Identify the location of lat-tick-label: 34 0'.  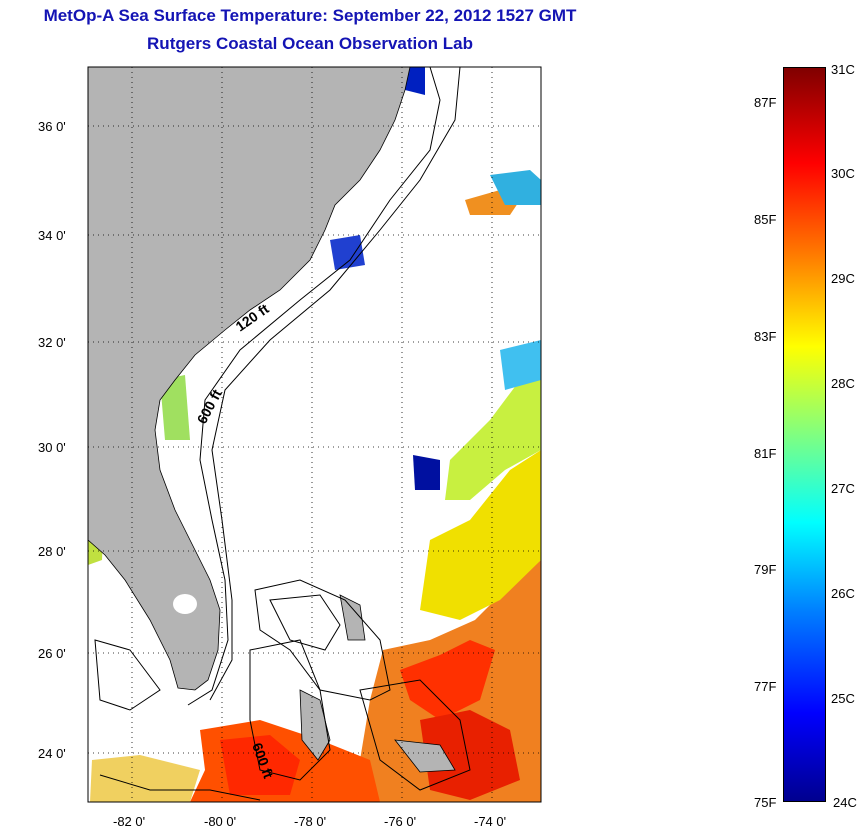
(52, 235).